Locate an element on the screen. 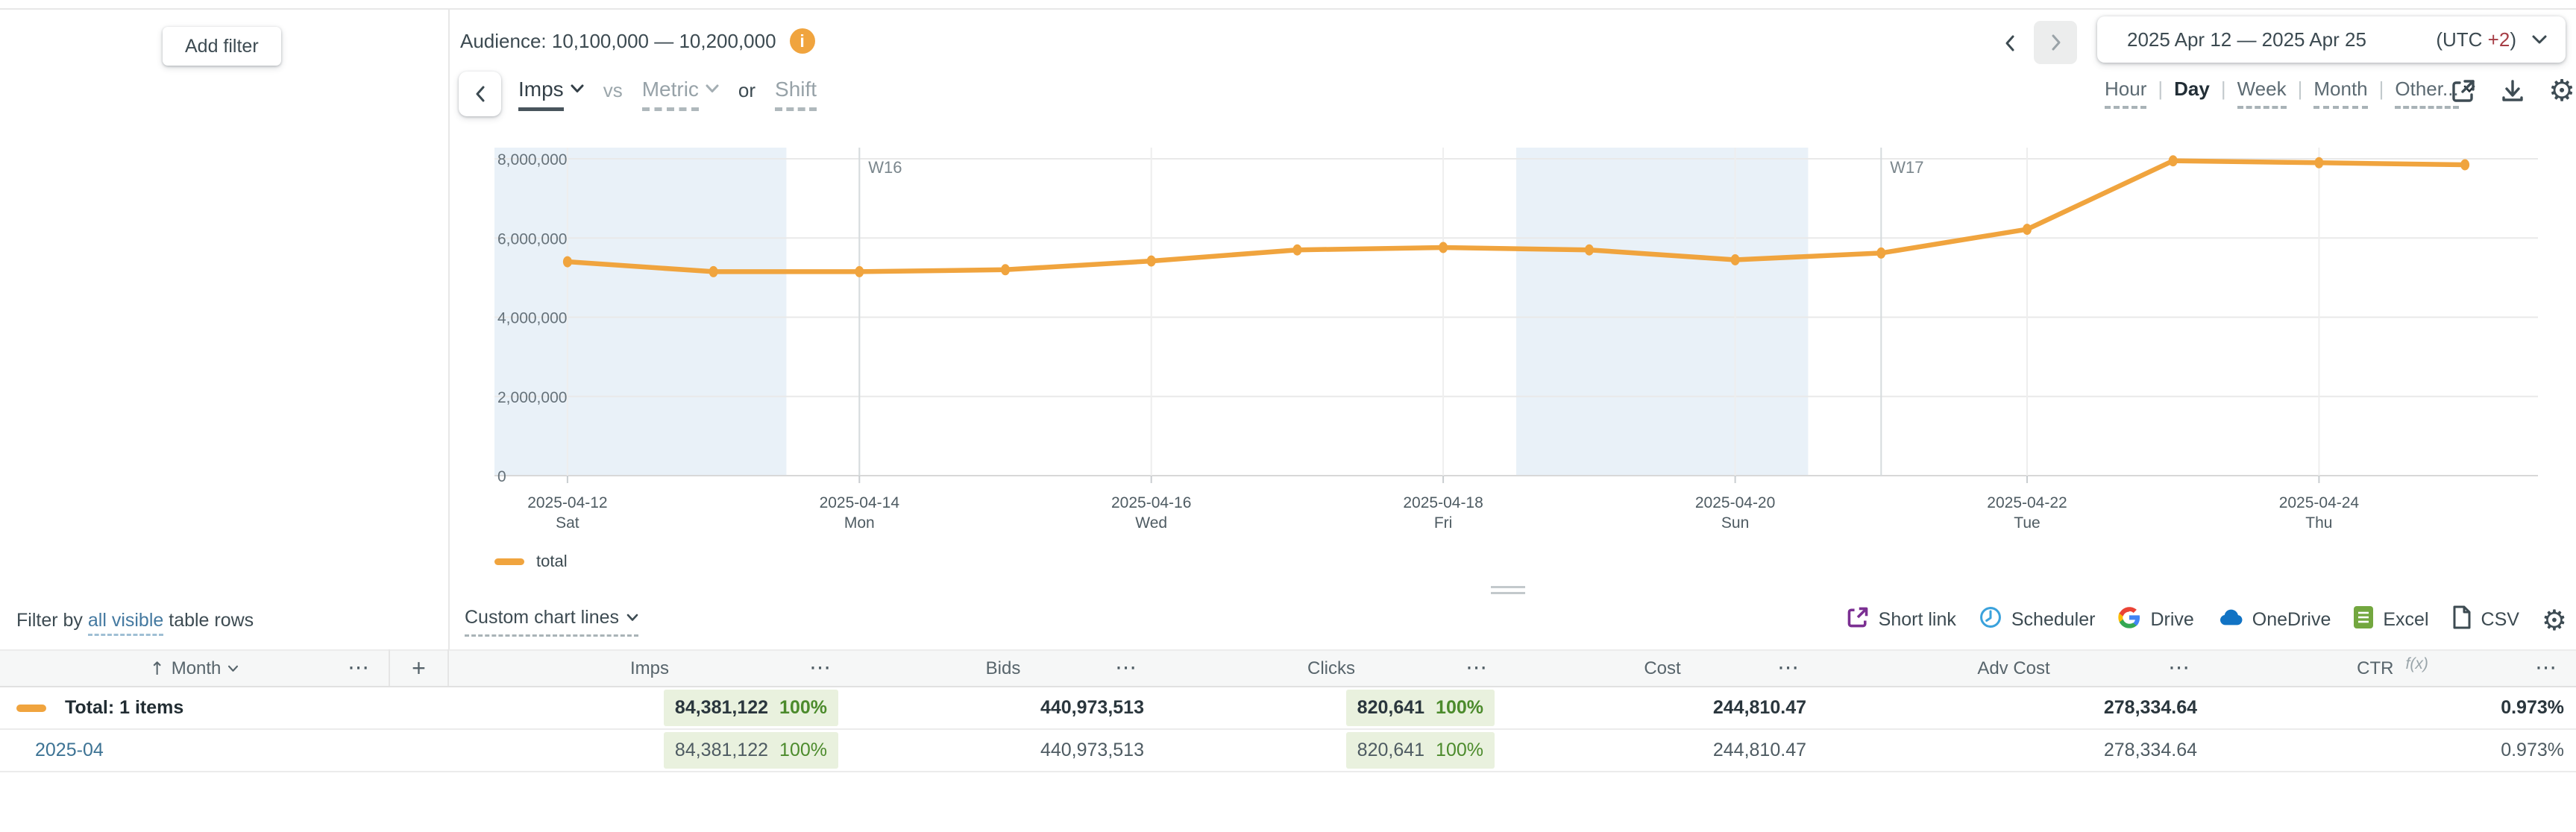 Image resolution: width=2576 pixels, height=832 pixels. svg-text: Fri is located at coordinates (1444, 523).